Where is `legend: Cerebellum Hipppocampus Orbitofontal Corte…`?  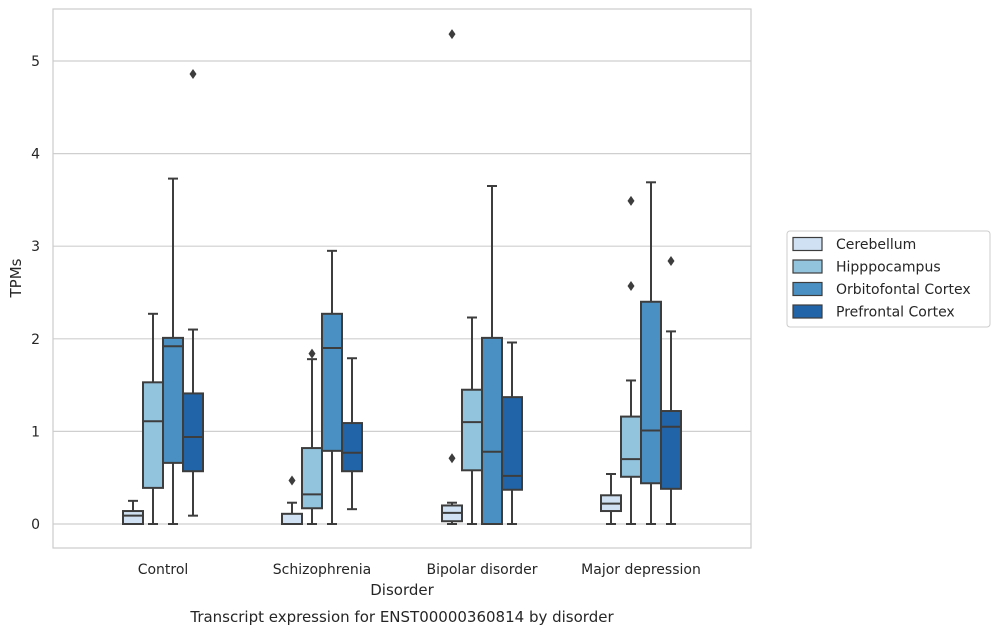 legend: Cerebellum Hipppocampus Orbitofontal Corte… is located at coordinates (888, 279).